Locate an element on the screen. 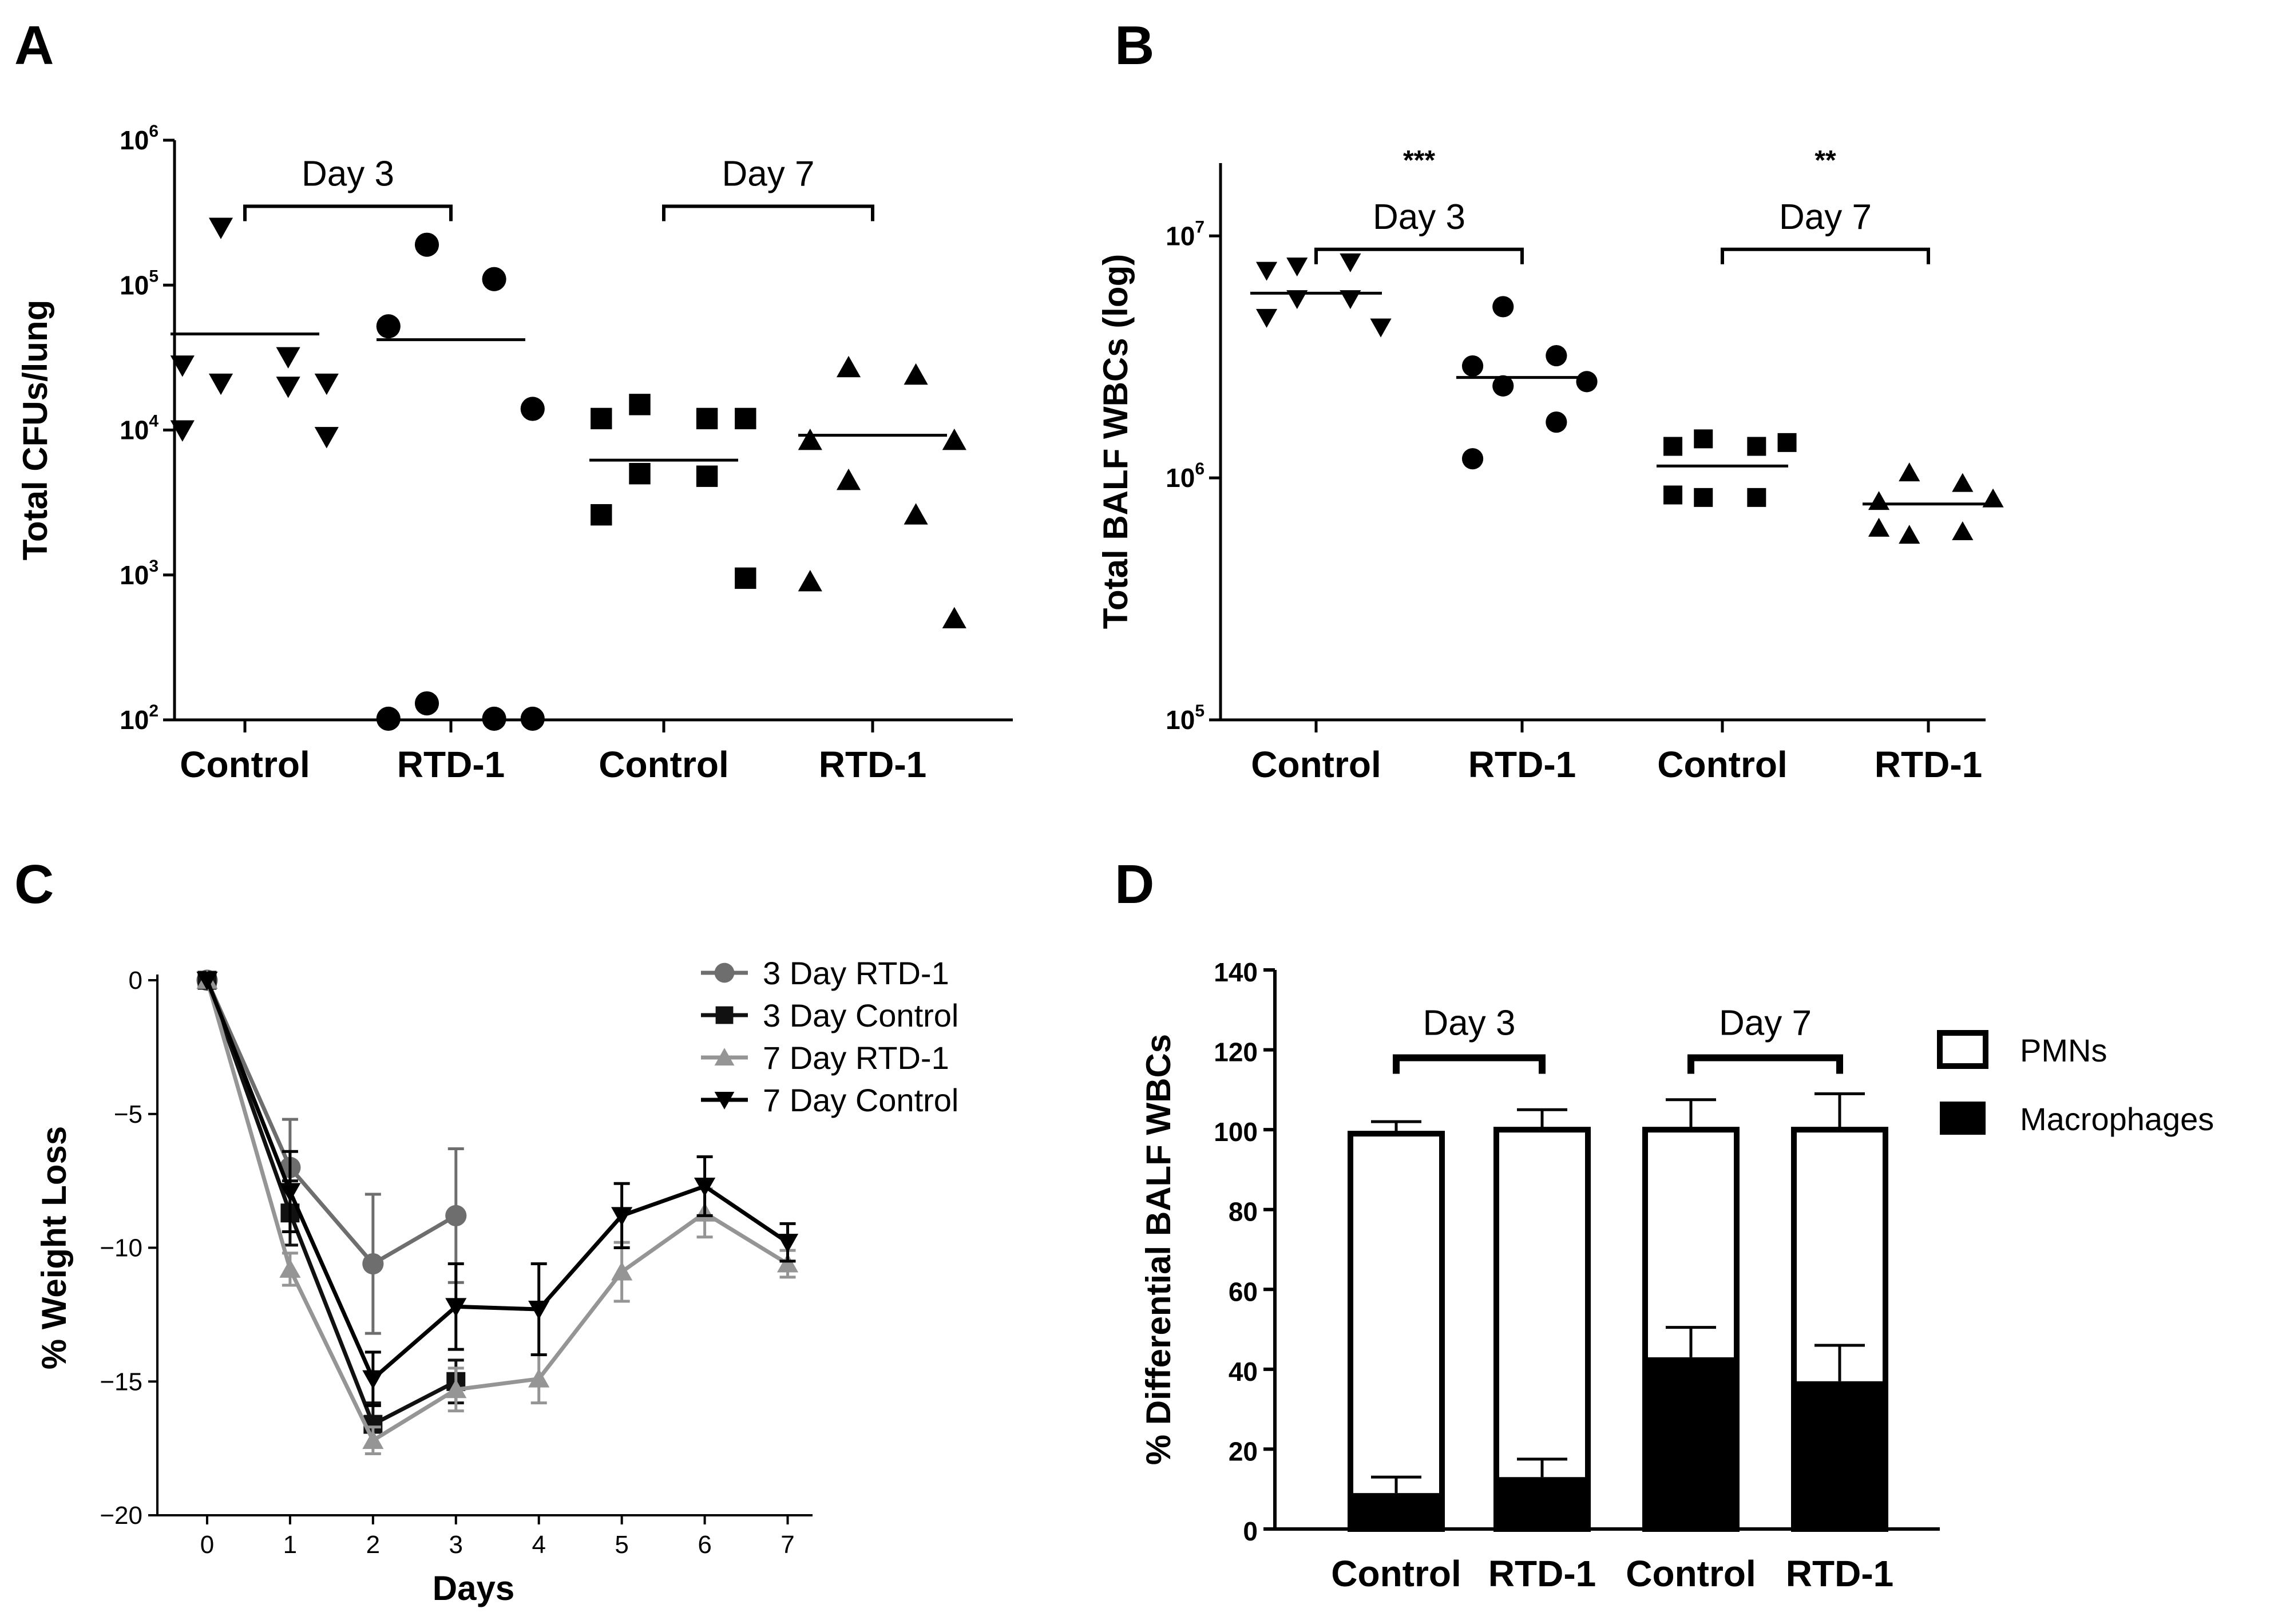 The width and height of the screenshot is (2286, 1624). significance-label: *** is located at coordinates (1419, 160).